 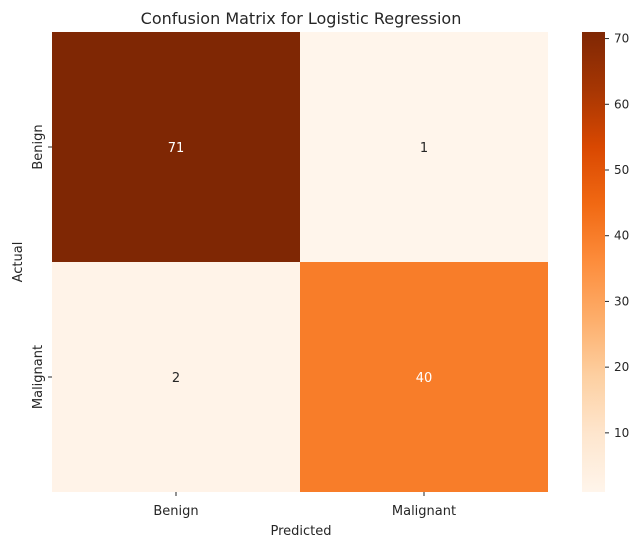 I want to click on cell-value-label: 1, so click(x=424, y=148).